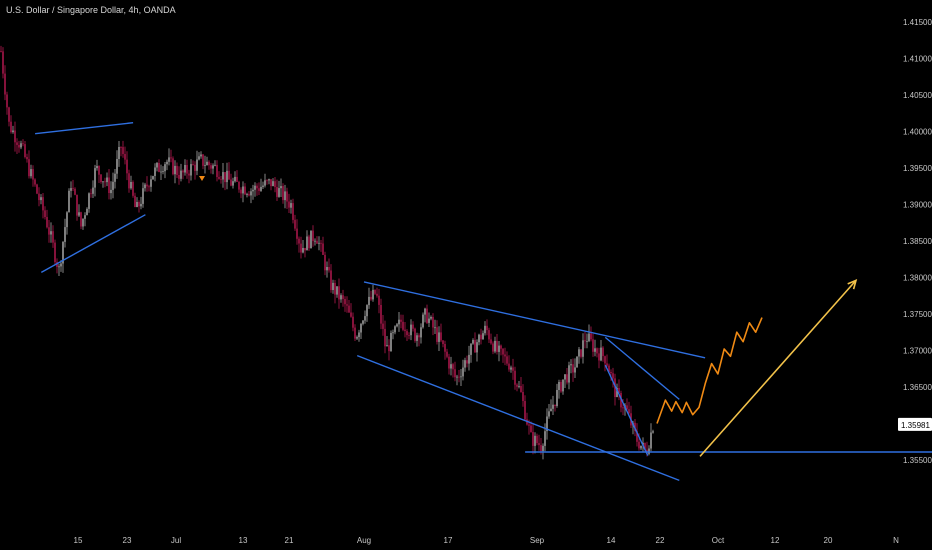 The height and width of the screenshot is (550, 932). What do you see at coordinates (917, 278) in the screenshot?
I see `y-tick-label: 1.38000` at bounding box center [917, 278].